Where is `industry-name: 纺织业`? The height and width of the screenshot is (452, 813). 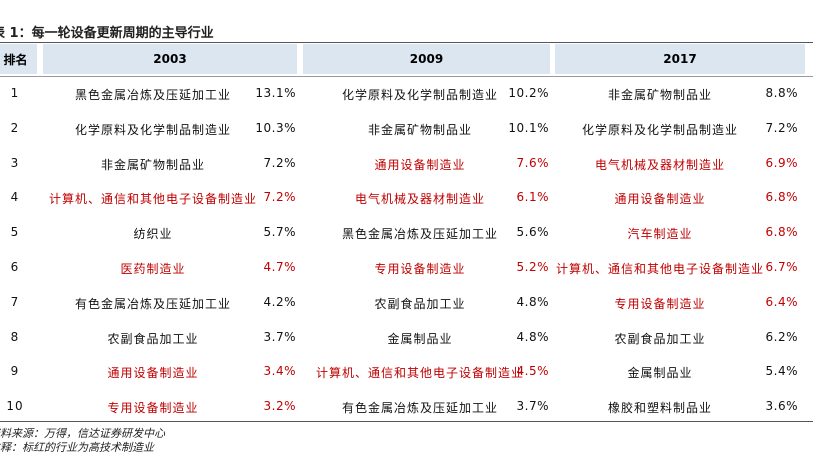 industry-name: 纺织业 is located at coordinates (153, 234).